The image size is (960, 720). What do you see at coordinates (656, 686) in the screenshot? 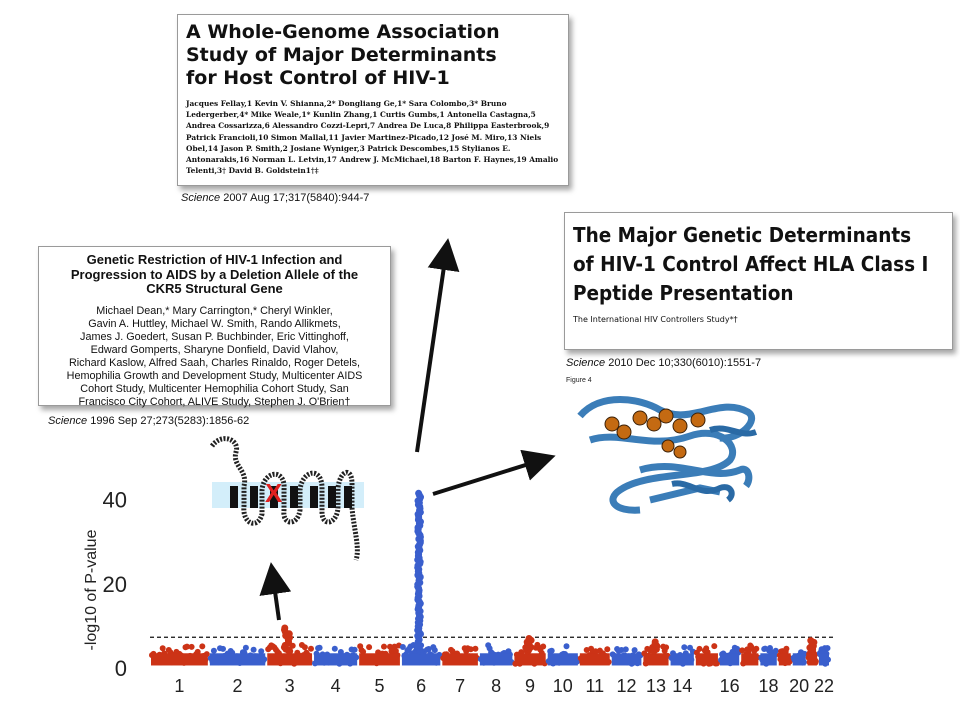
I see `x-tick-label: 13` at bounding box center [656, 686].